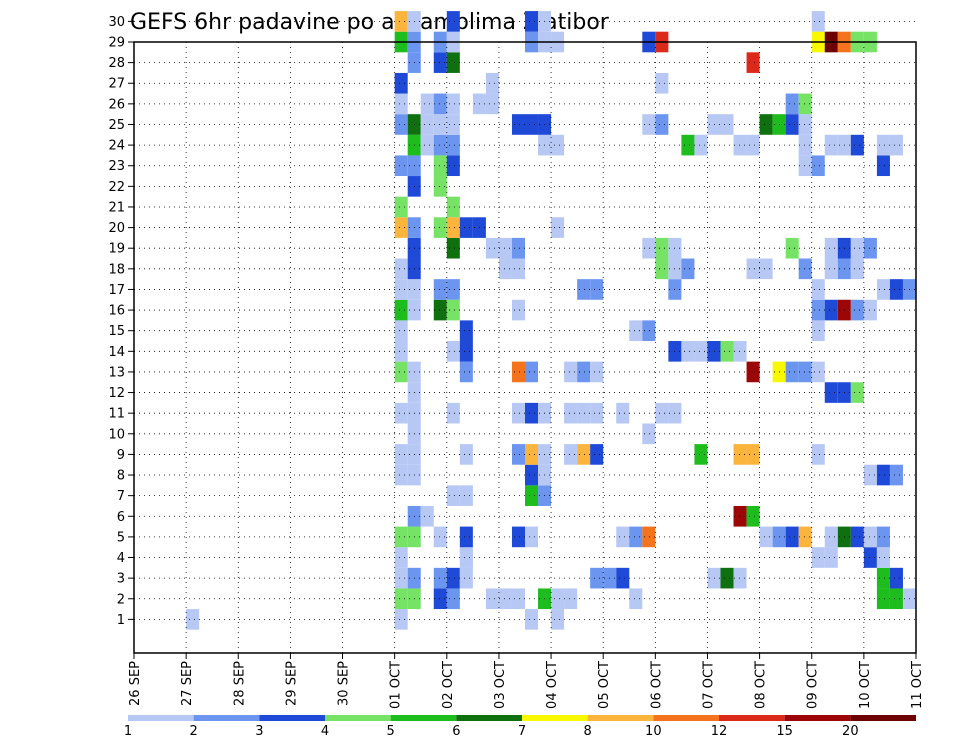  What do you see at coordinates (116, 352) in the screenshot?
I see `y-tick-label: 14` at bounding box center [116, 352].